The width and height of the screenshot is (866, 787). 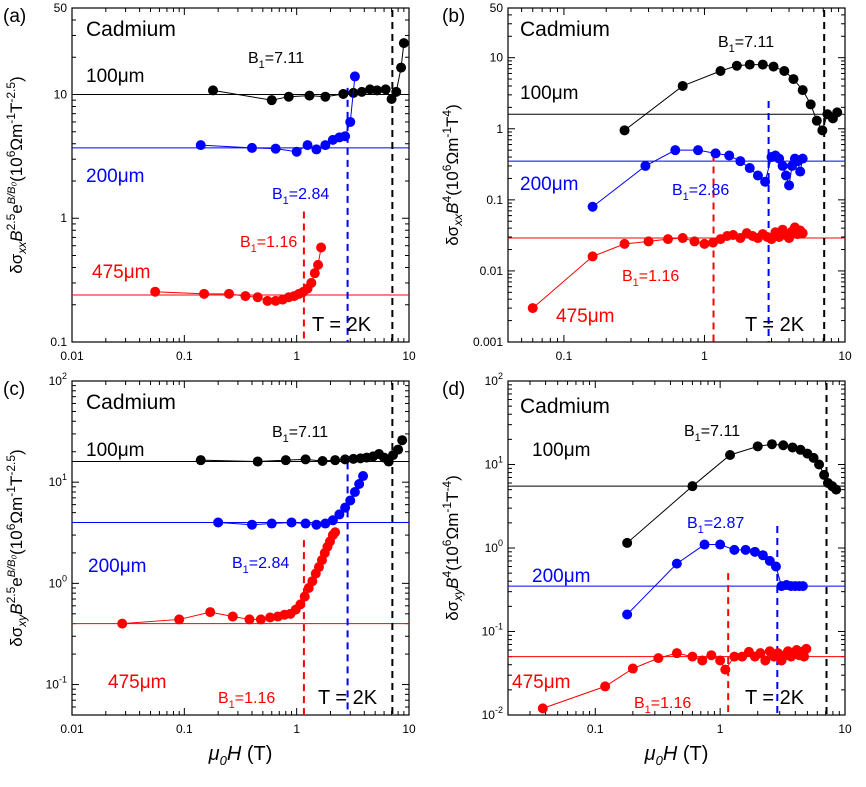 What do you see at coordinates (16, 208) in the screenshot?
I see `y-label-e: e` at bounding box center [16, 208].